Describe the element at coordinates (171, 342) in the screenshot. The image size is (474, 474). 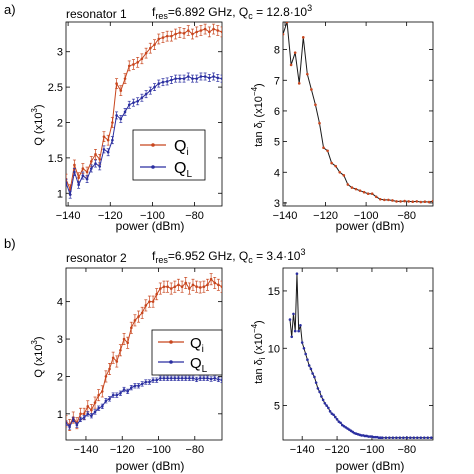
I see `legend-b-qi-marker` at that location.